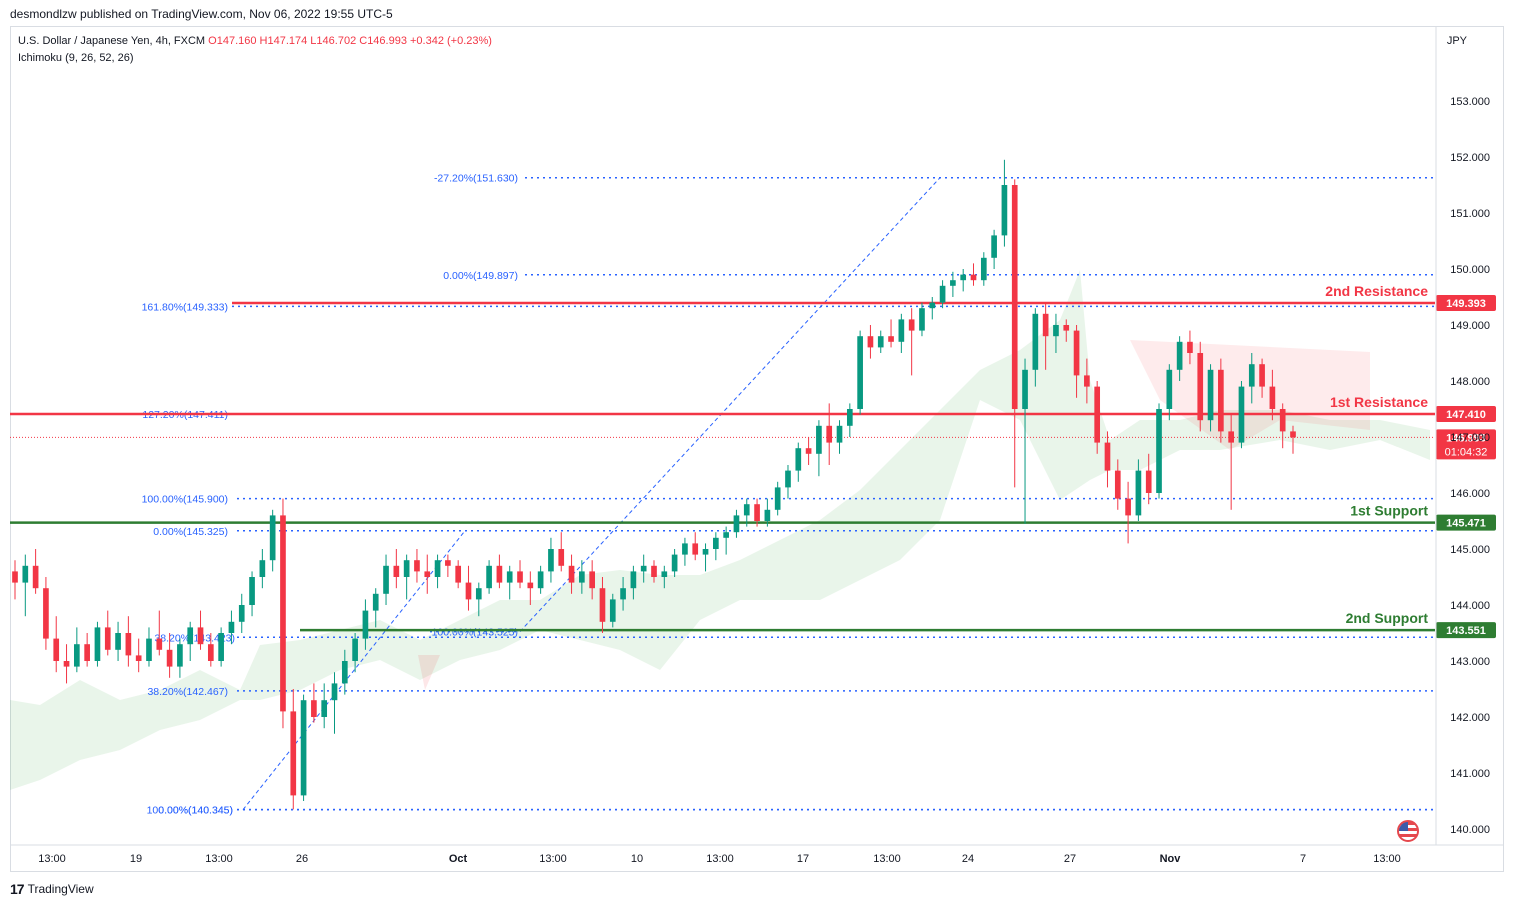 Image resolution: width=1515 pixels, height=907 pixels. I want to click on y-tick-label: 153.000, so click(1470, 102).